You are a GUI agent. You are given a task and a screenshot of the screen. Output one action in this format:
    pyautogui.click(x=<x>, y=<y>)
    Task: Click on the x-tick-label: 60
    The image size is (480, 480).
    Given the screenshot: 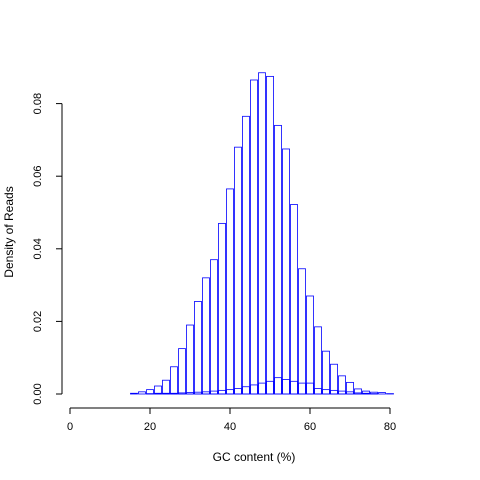 What is the action you would take?
    pyautogui.click(x=310, y=427)
    